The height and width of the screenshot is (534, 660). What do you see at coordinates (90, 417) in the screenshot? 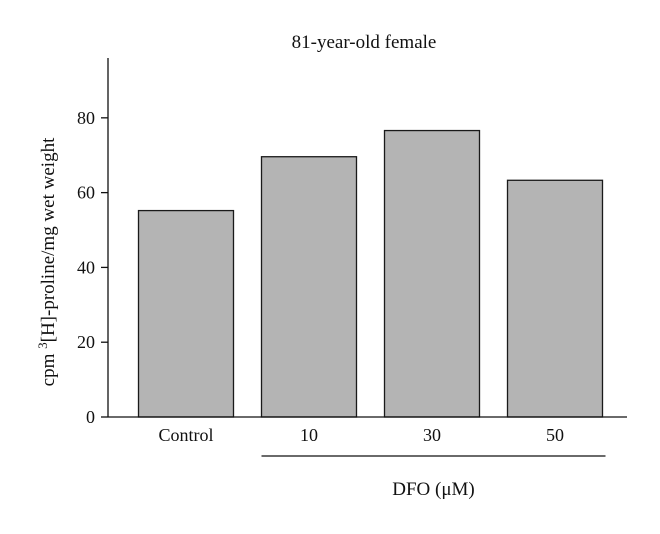
I see `y-tick-label-0: 0` at bounding box center [90, 417].